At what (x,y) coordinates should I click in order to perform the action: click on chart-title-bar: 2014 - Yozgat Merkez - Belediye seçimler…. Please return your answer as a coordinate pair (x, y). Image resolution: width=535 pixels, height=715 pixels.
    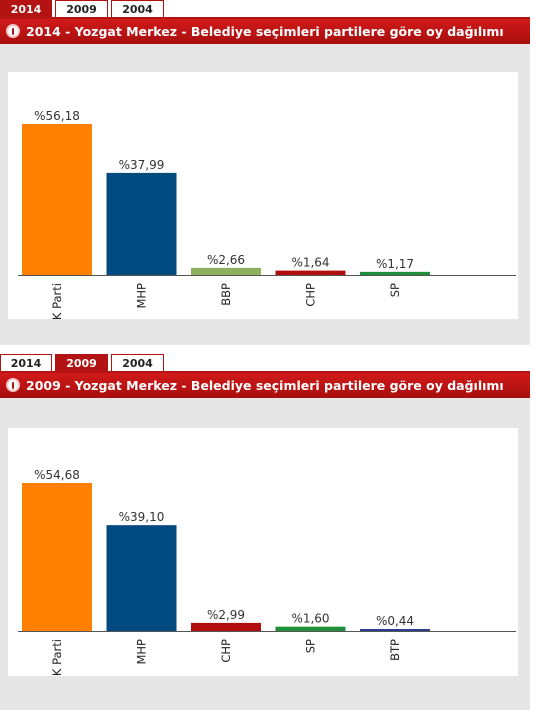
    Looking at the image, I should click on (265, 31).